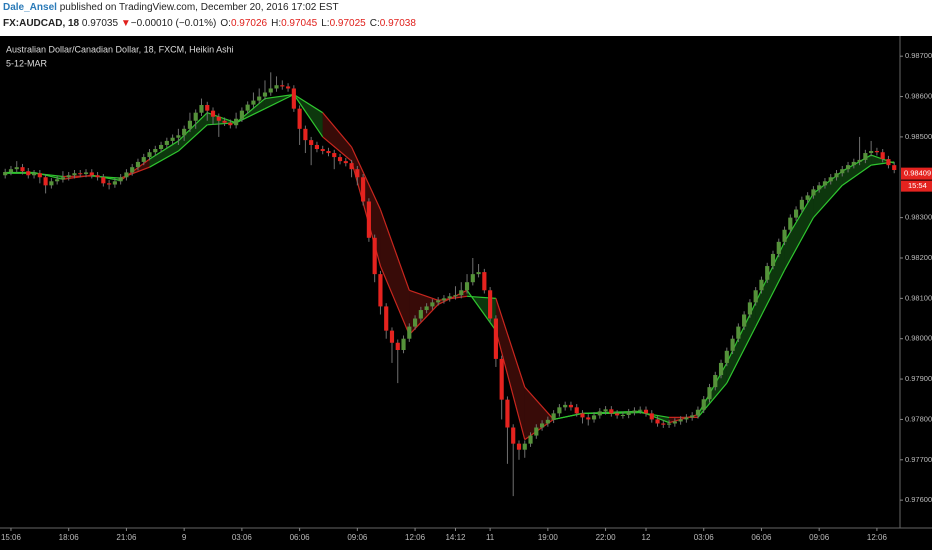 The width and height of the screenshot is (932, 550). Describe the element at coordinates (918, 499) in the screenshot. I see `y-tick-label: 0.97600` at that location.